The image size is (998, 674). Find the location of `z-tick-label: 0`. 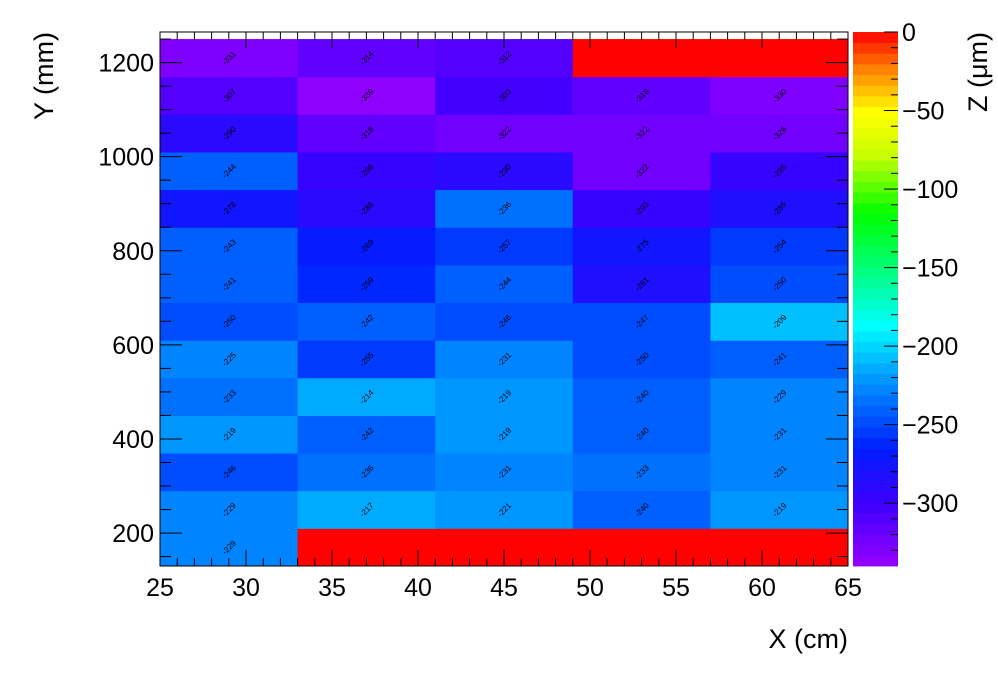

z-tick-label: 0 is located at coordinates (909, 33).